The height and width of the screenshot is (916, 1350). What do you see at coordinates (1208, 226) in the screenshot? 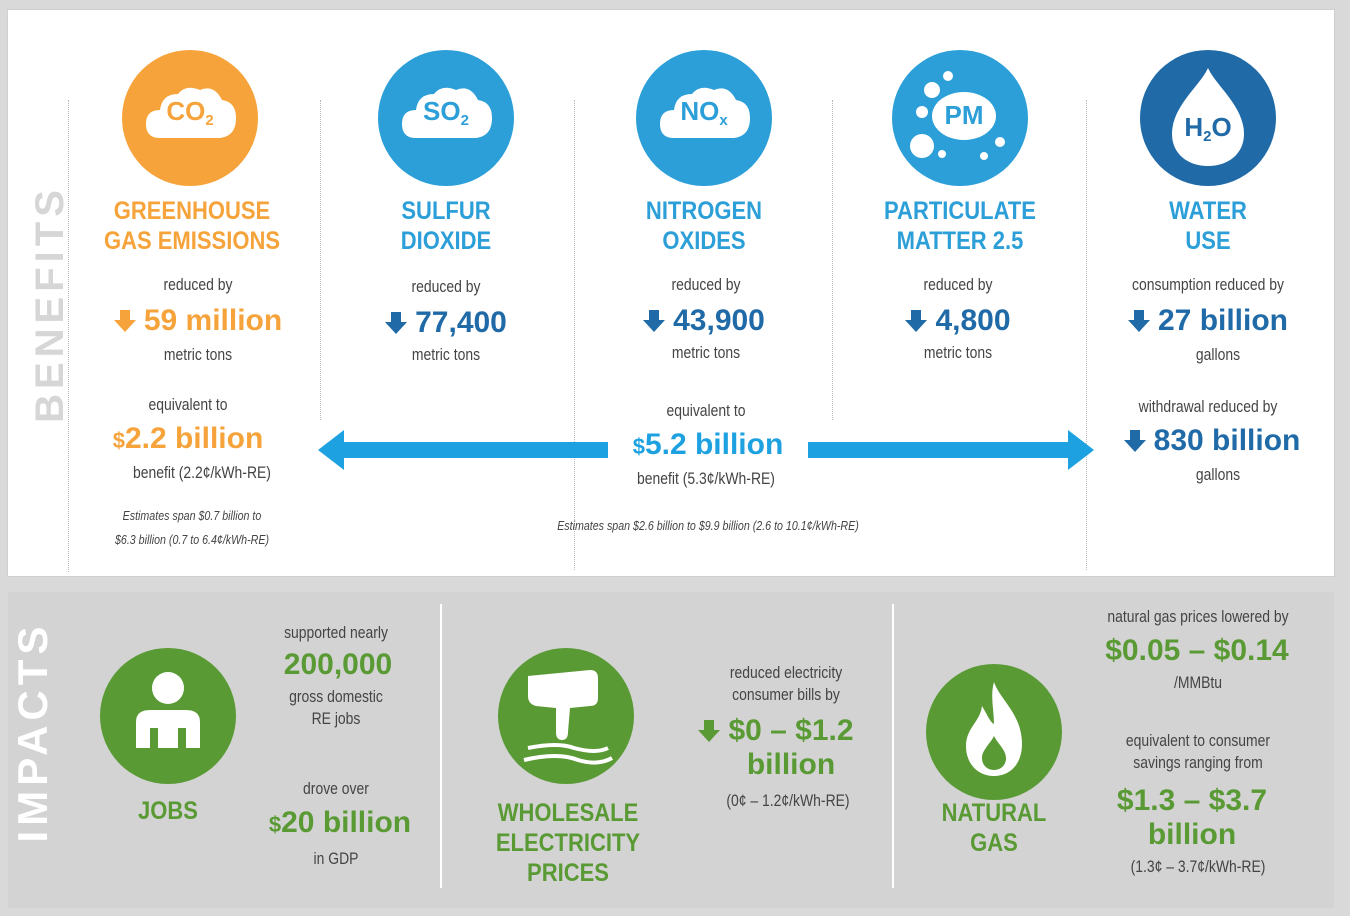
I see `water-title: WATER USE` at bounding box center [1208, 226].